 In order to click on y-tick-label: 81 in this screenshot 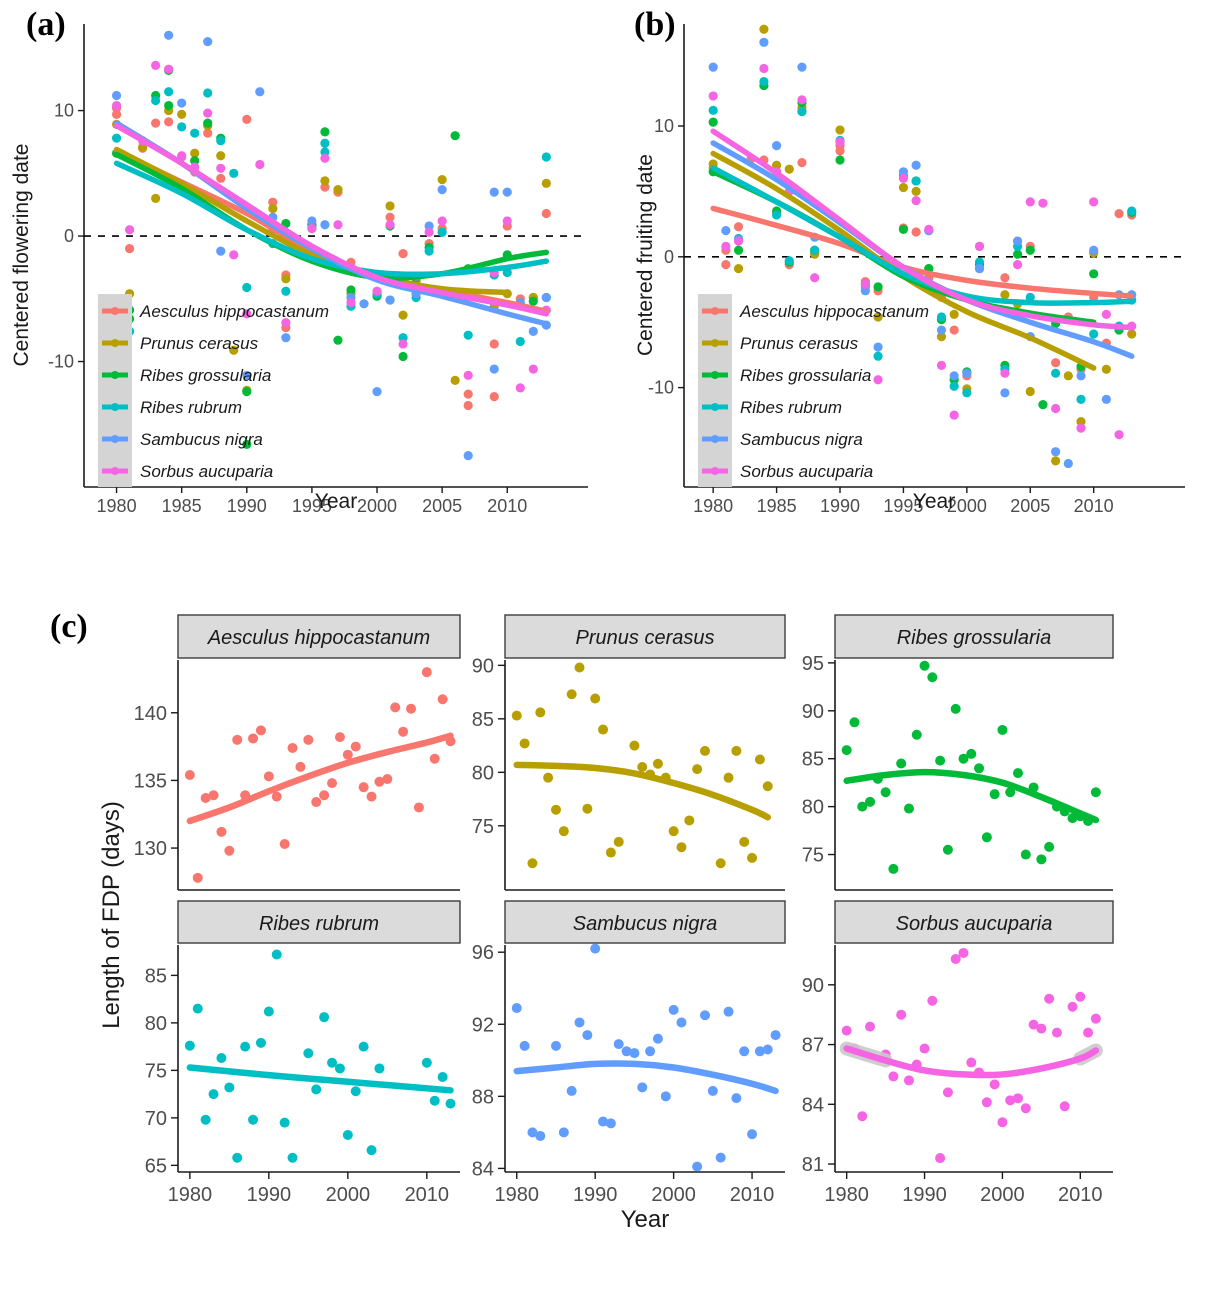, I will do `click(813, 1165)`.